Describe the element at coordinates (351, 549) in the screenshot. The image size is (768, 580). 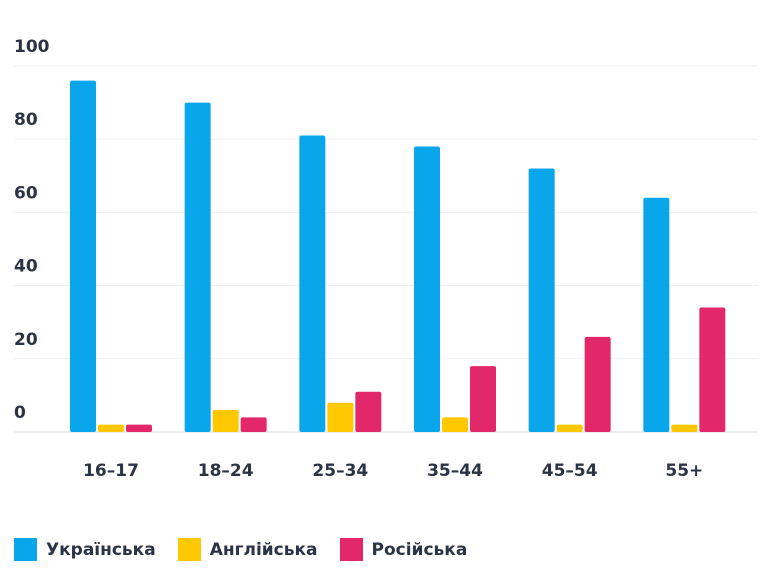
I see `legend-swatch-russian` at that location.